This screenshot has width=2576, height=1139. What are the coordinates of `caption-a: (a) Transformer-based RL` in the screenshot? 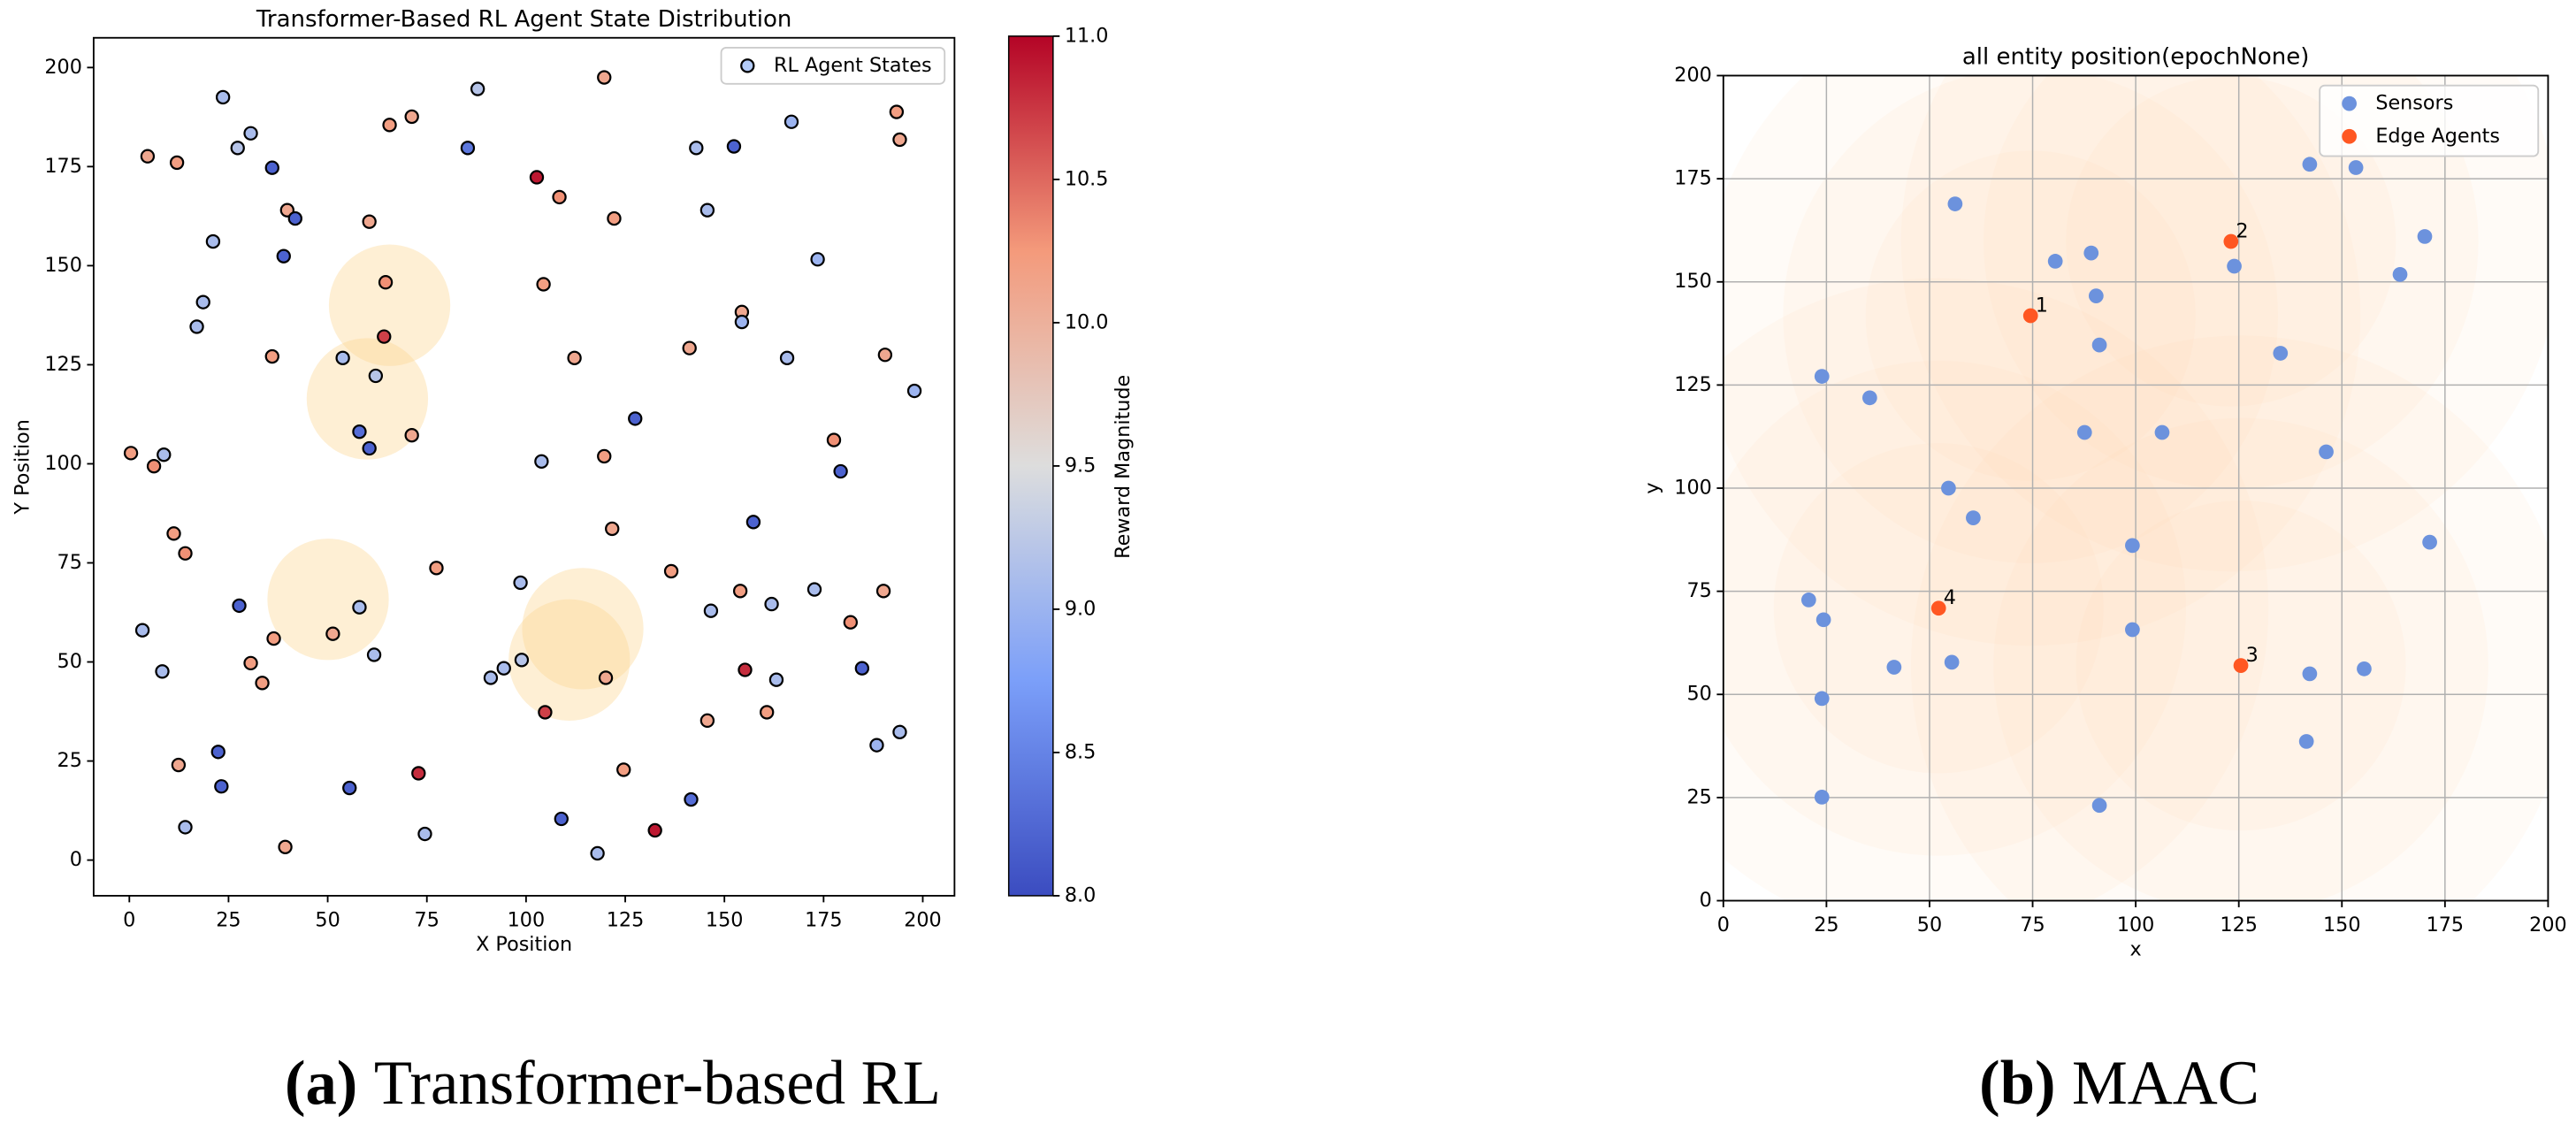 It's located at (613, 1083).